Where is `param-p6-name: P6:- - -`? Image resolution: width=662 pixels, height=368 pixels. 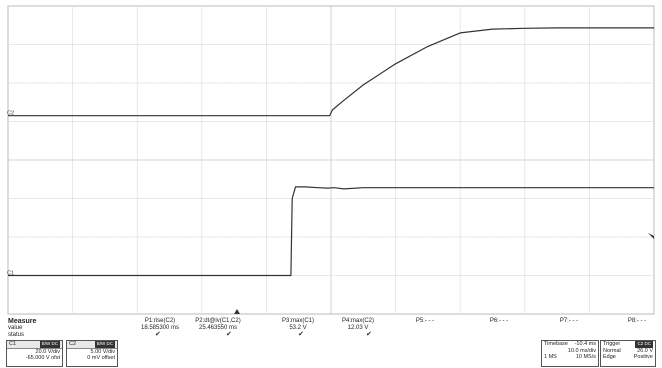 param-p6-name: P6:- - - is located at coordinates (499, 321).